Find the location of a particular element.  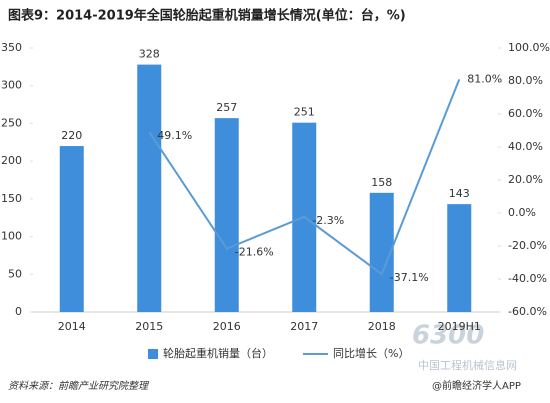

y2-tick-label: -20.0% is located at coordinates (527, 245).